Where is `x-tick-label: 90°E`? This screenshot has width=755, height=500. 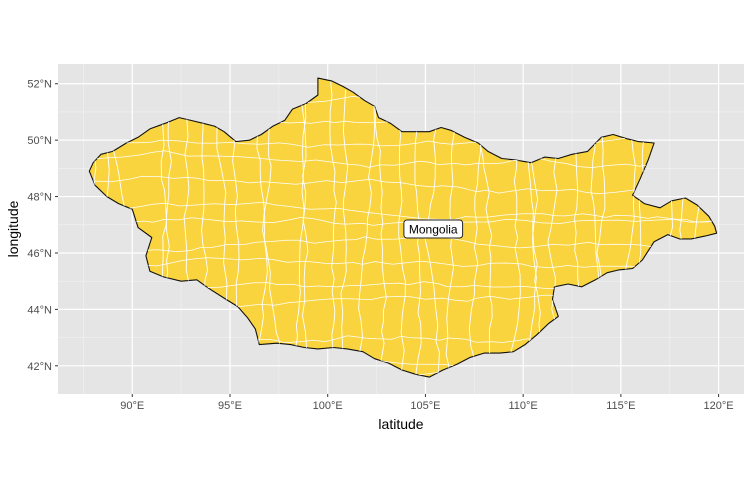
x-tick-label: 90°E is located at coordinates (132, 406).